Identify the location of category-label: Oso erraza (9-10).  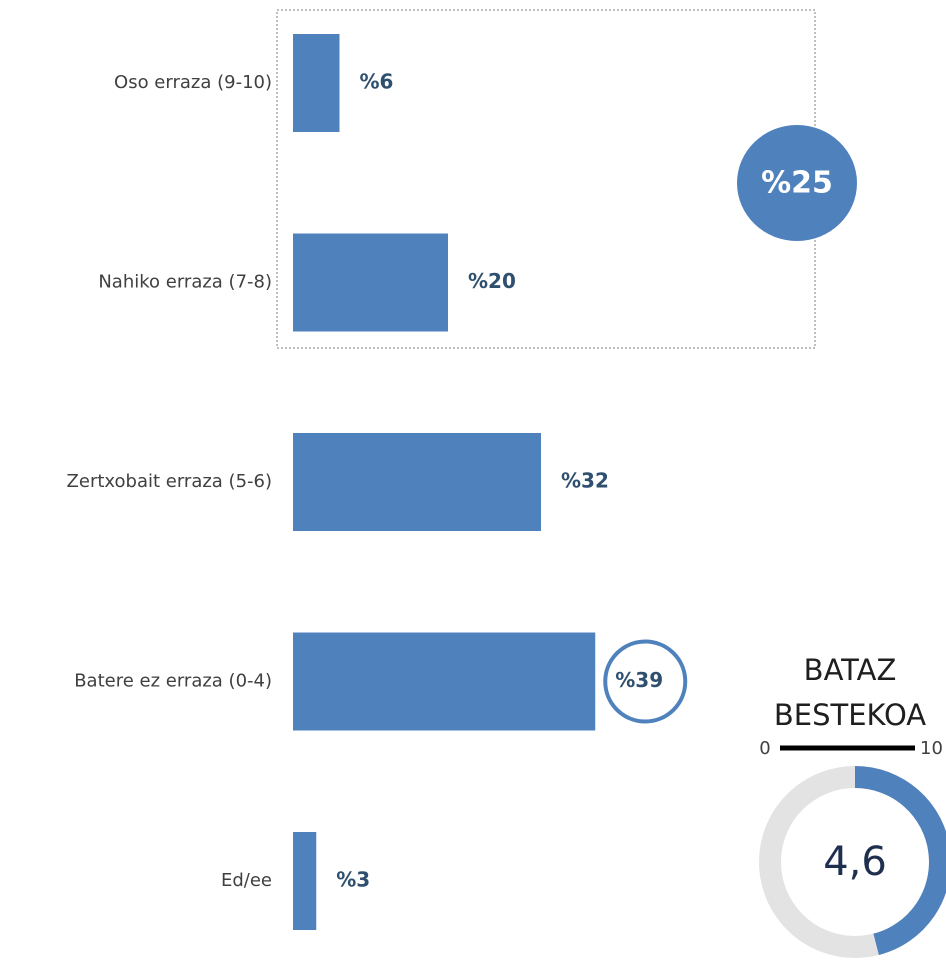
(193, 82).